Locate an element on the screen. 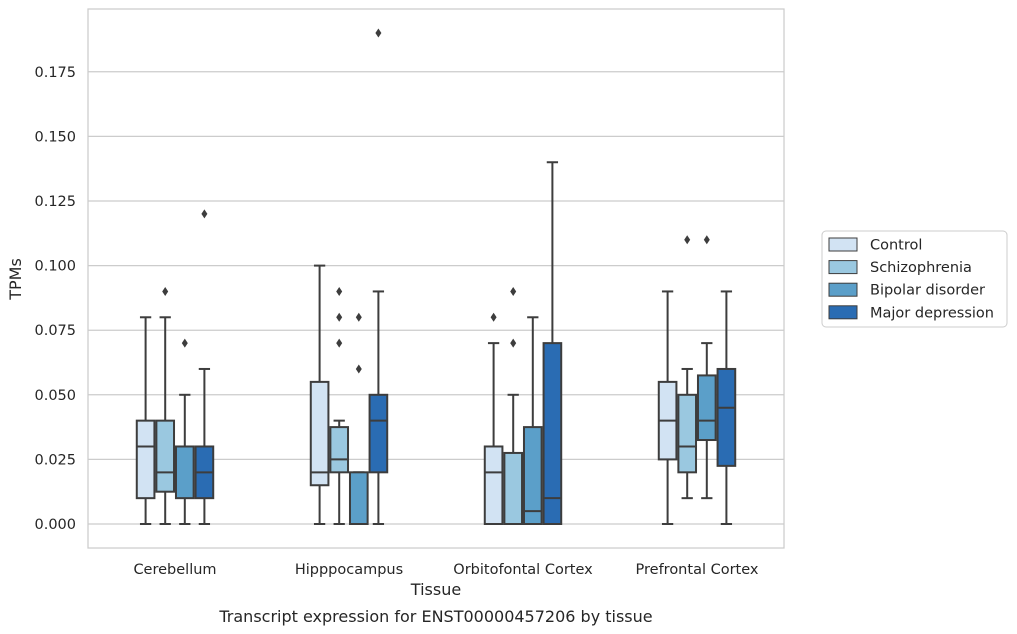  y-tick-label: 0.125 is located at coordinates (55, 202).